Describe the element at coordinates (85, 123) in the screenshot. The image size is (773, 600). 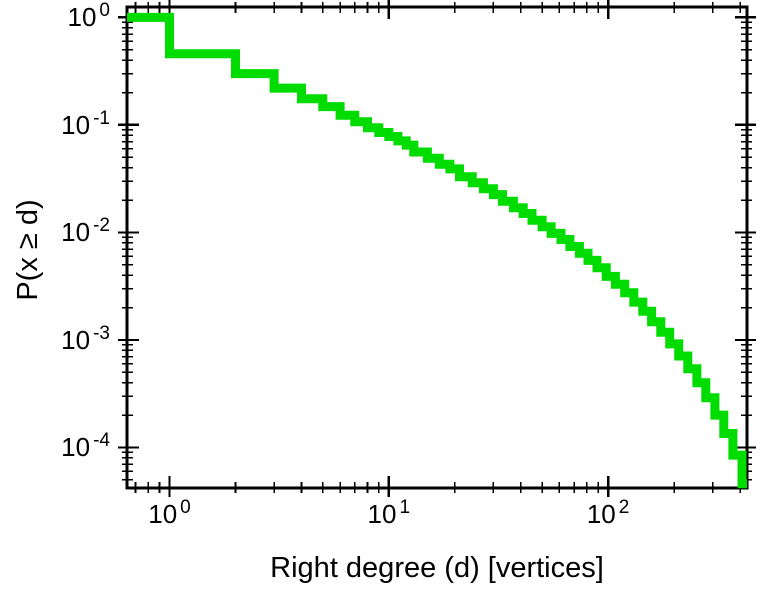
I see `y-tick-label: 10 -1` at that location.